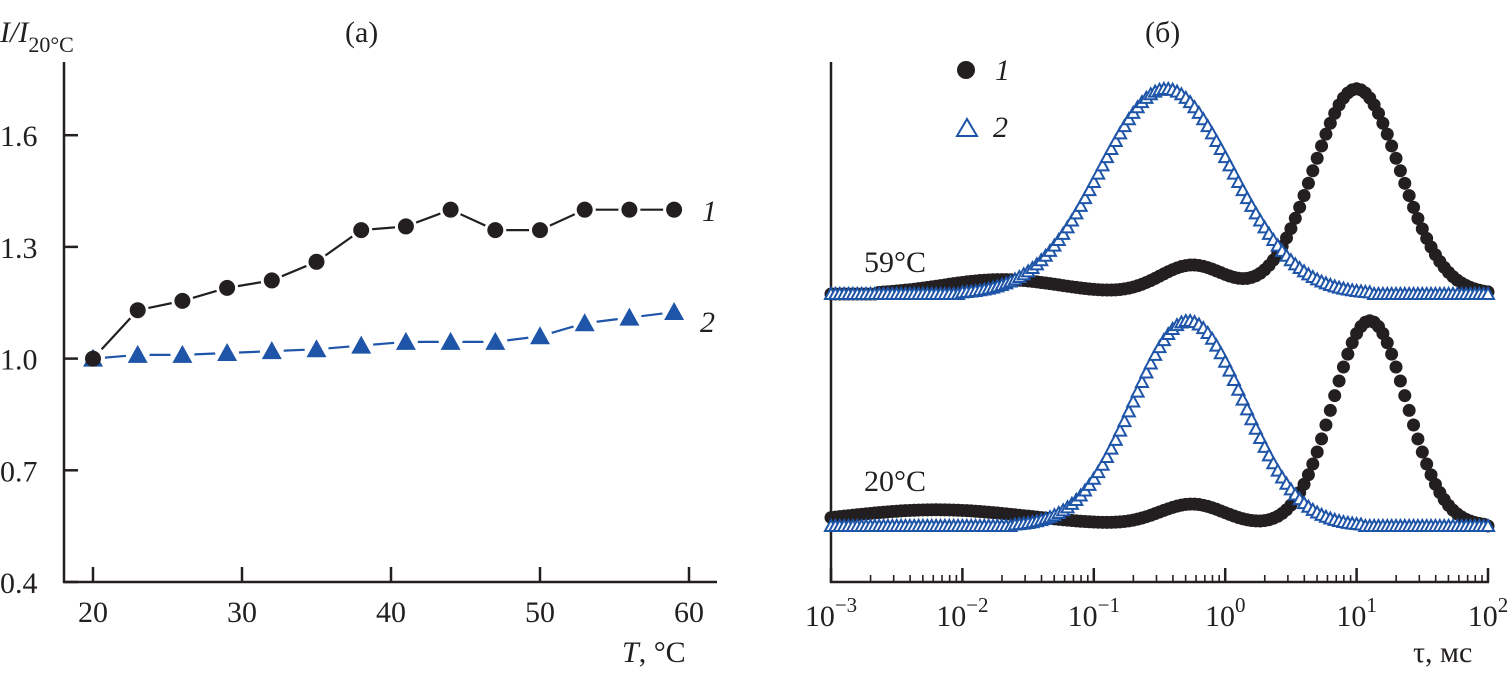  What do you see at coordinates (709, 211) in the screenshot?
I see `series-label-1: 1` at bounding box center [709, 211].